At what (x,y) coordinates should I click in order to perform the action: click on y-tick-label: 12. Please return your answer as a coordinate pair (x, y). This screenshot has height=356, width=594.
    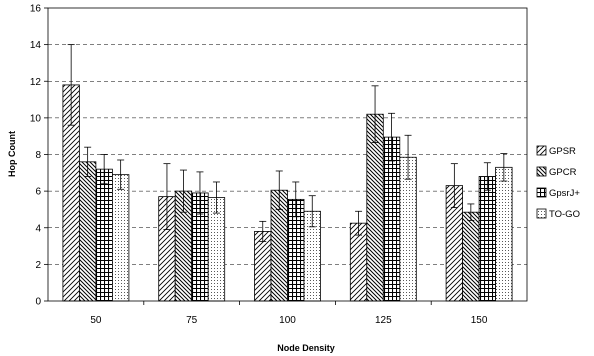
    Looking at the image, I should click on (36, 82).